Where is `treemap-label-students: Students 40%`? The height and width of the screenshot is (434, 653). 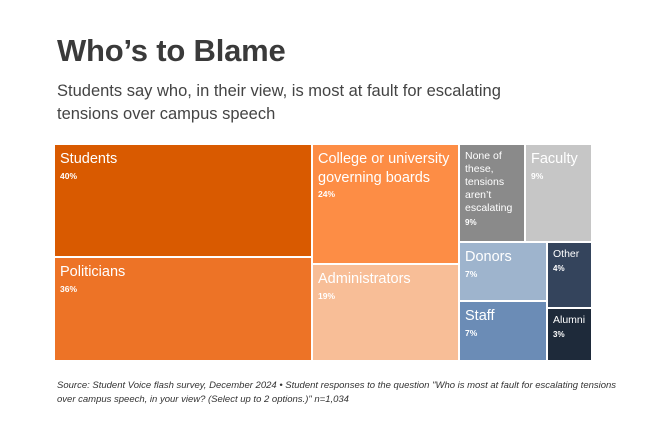 treemap-label-students: Students 40% is located at coordinates (183, 166).